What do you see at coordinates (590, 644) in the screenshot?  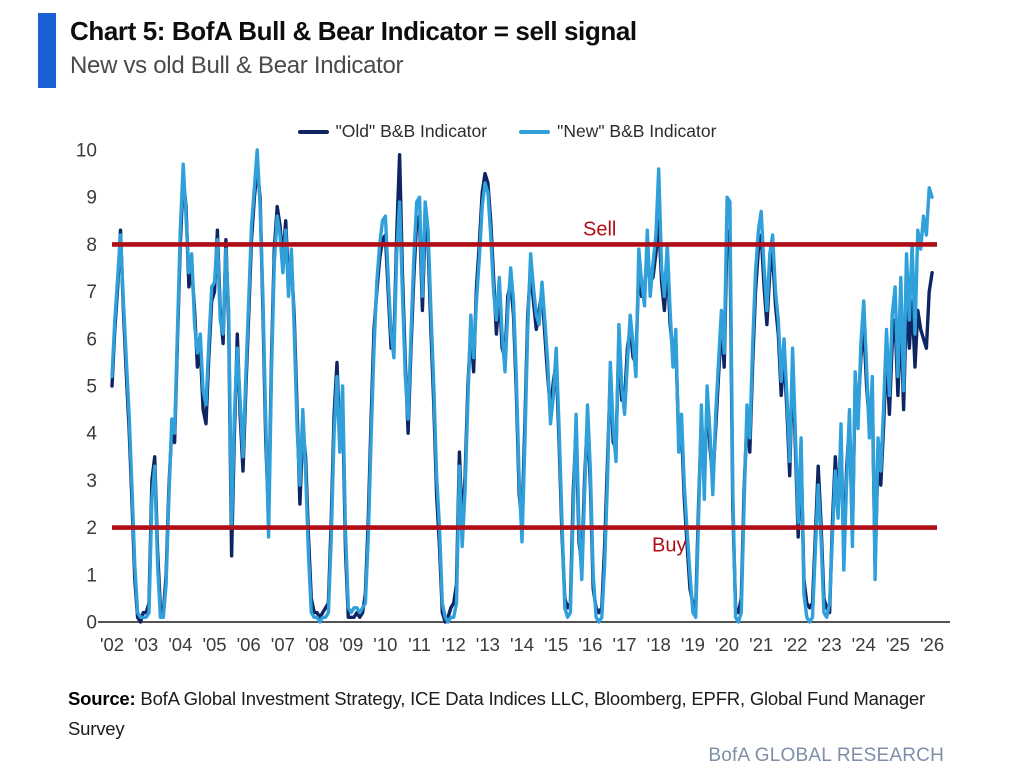 I see `x-axis-tick-label: '16` at bounding box center [590, 644].